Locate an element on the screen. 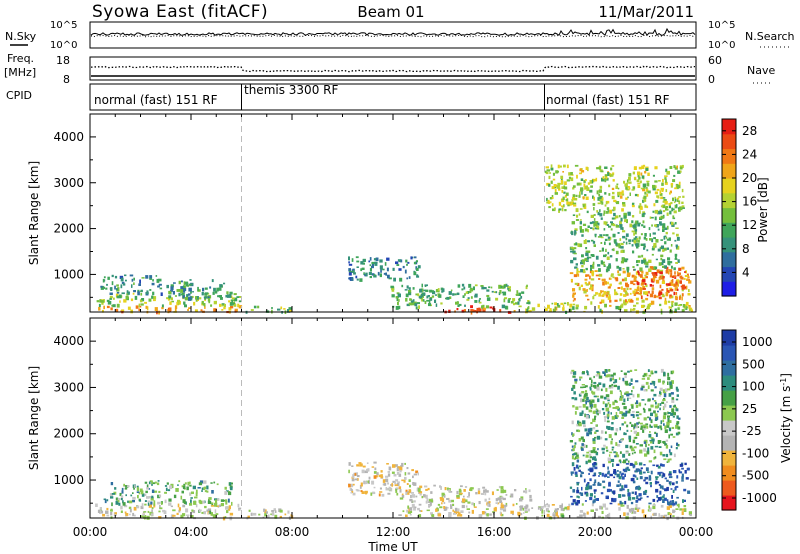 The width and height of the screenshot is (800, 554). colorbar-tick-label: 8 is located at coordinates (746, 249).